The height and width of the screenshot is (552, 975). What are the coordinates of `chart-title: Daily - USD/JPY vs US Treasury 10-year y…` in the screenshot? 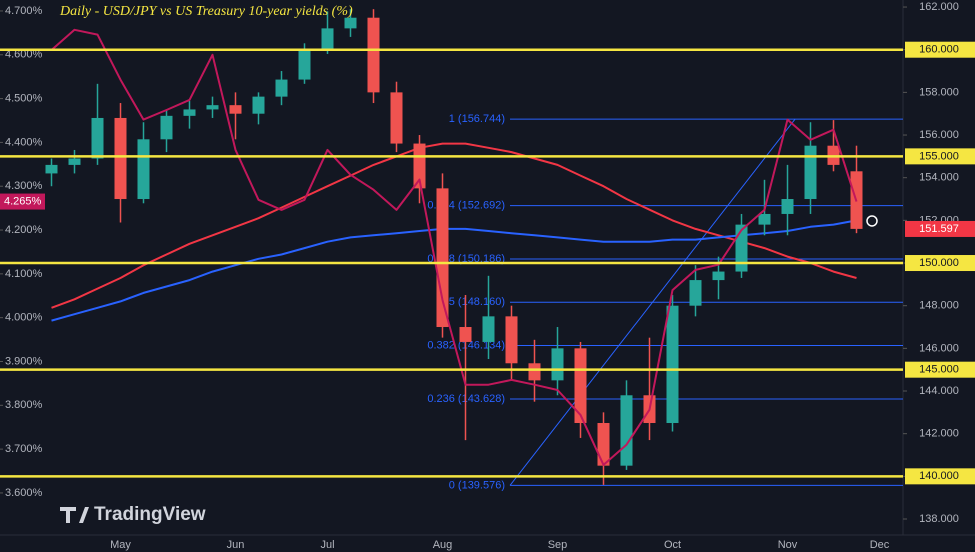 It's located at (206, 11).